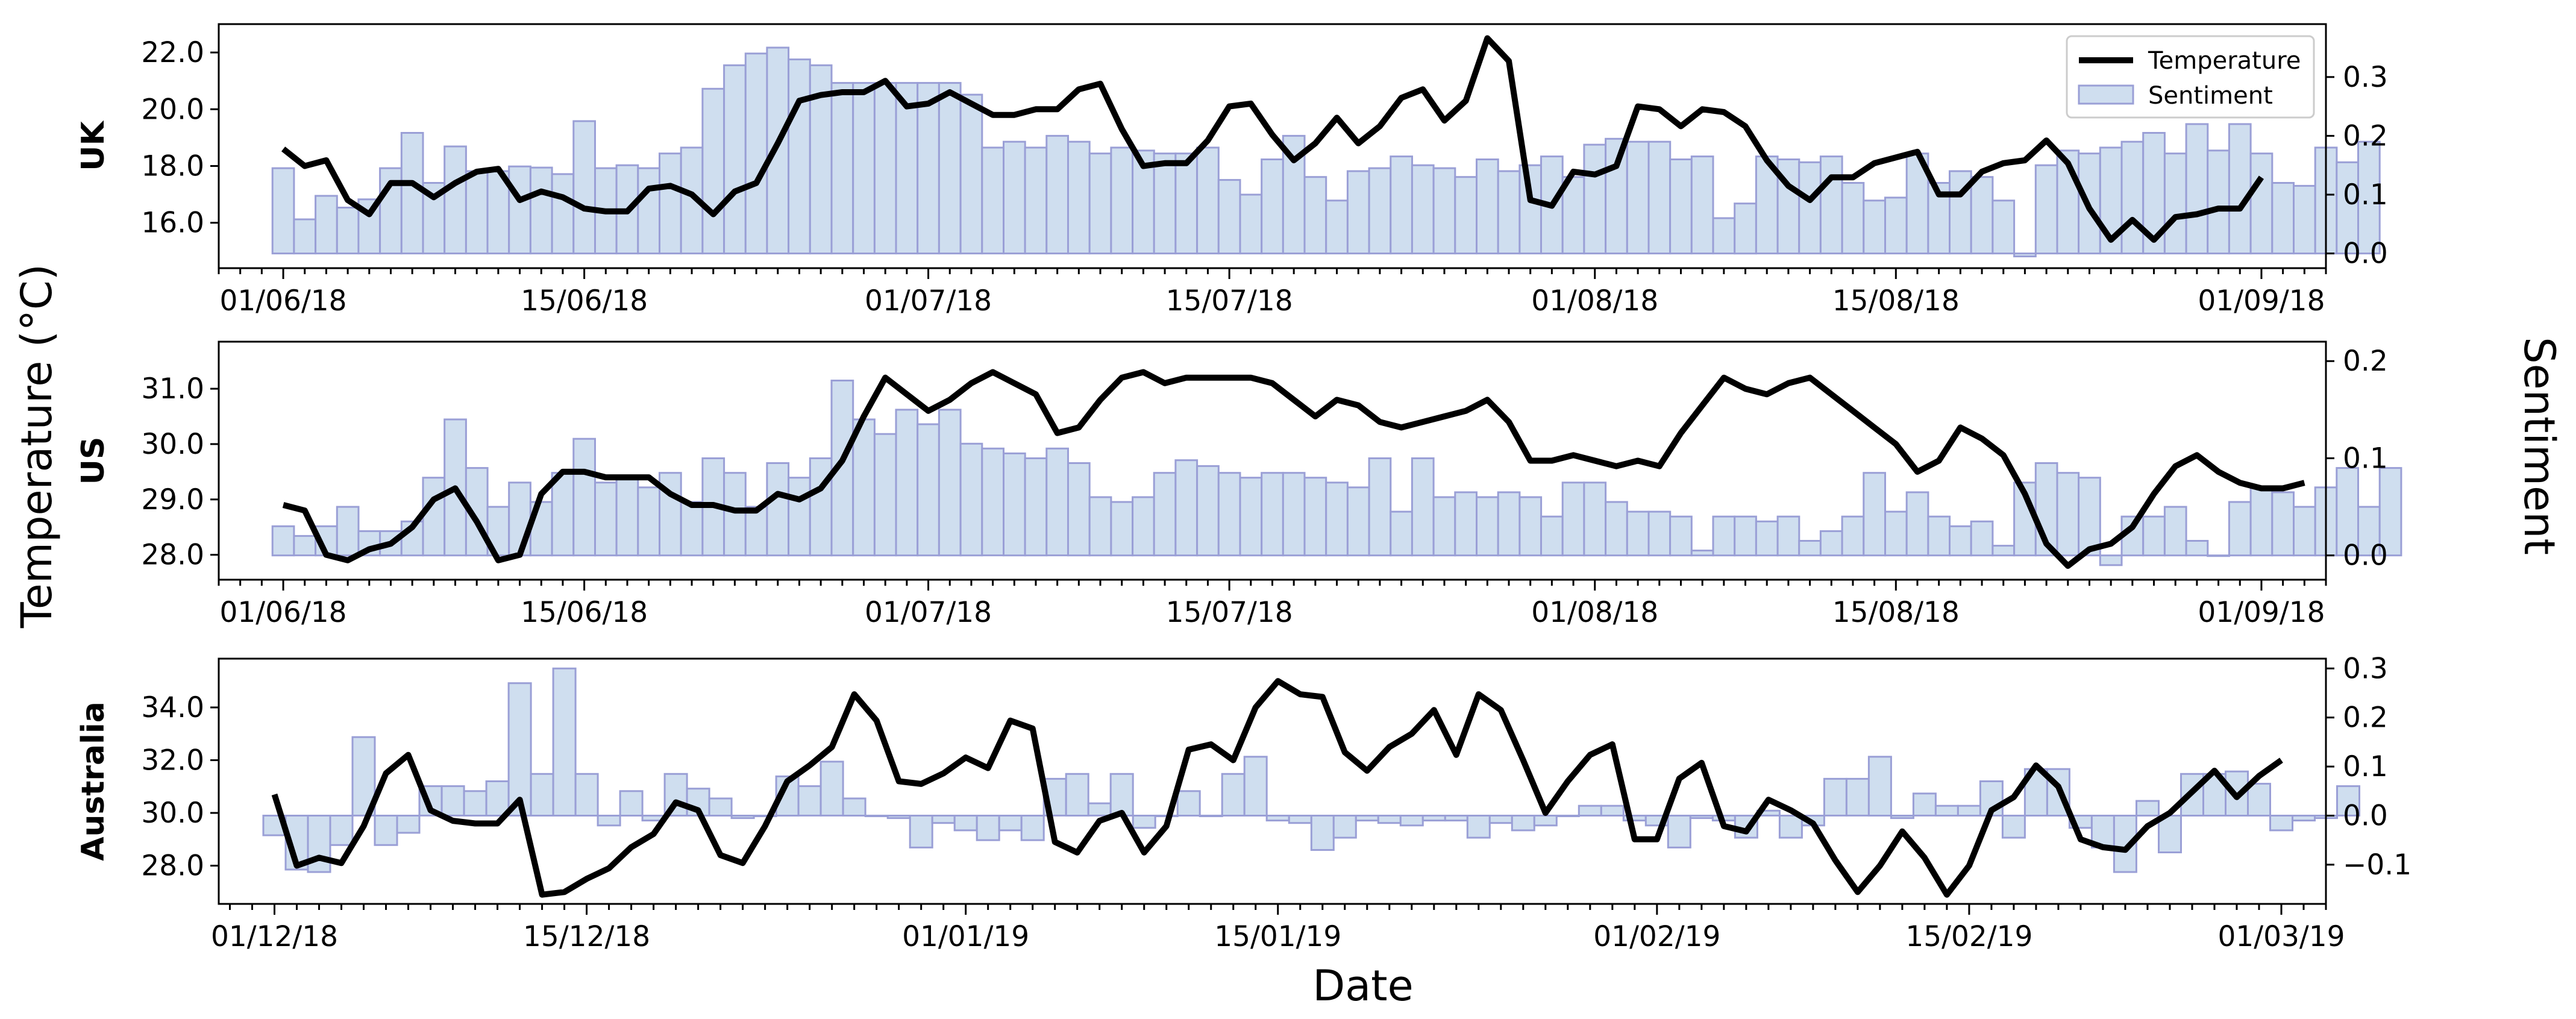 This screenshot has height=1019, width=2576. I want to click on y-left-tick-label: 34.0, so click(172, 707).